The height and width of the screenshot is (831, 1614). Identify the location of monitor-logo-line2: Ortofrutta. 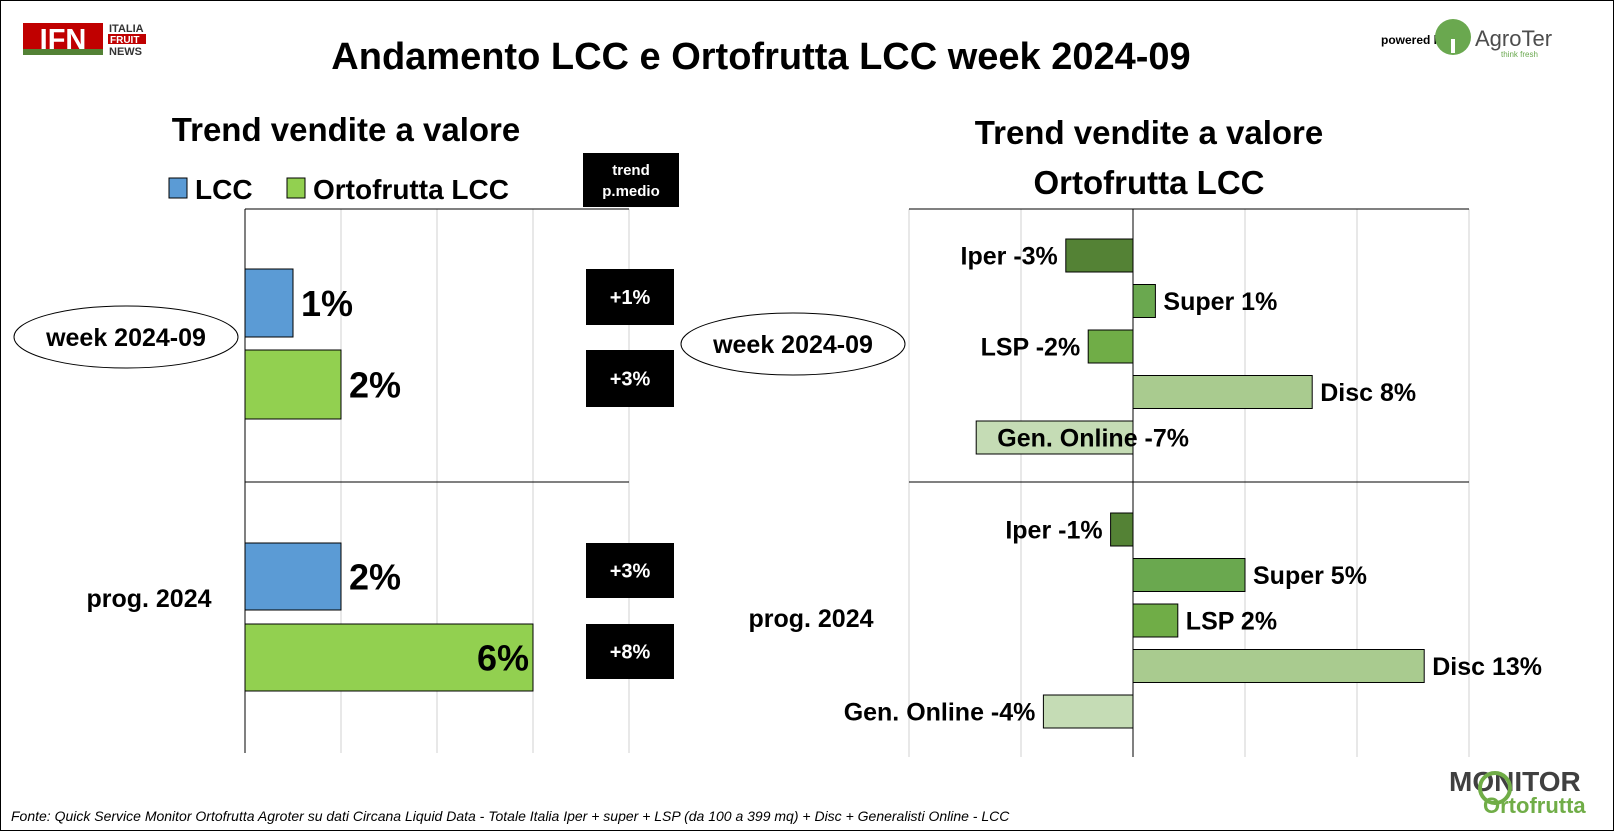
(1534, 805).